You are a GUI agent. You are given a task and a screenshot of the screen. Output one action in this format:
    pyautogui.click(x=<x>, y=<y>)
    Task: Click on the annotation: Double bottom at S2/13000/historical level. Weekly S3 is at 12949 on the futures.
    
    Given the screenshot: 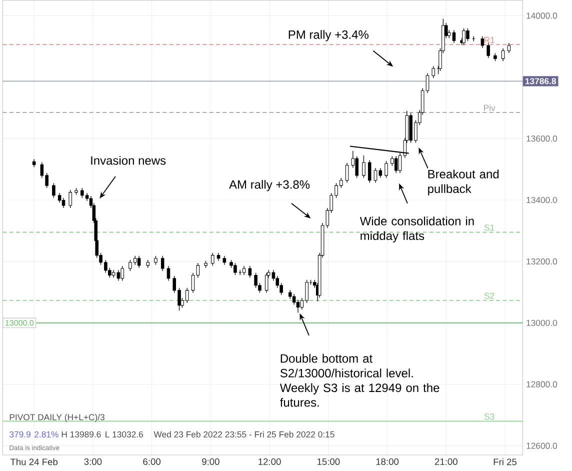 What is the action you would take?
    pyautogui.click(x=360, y=380)
    